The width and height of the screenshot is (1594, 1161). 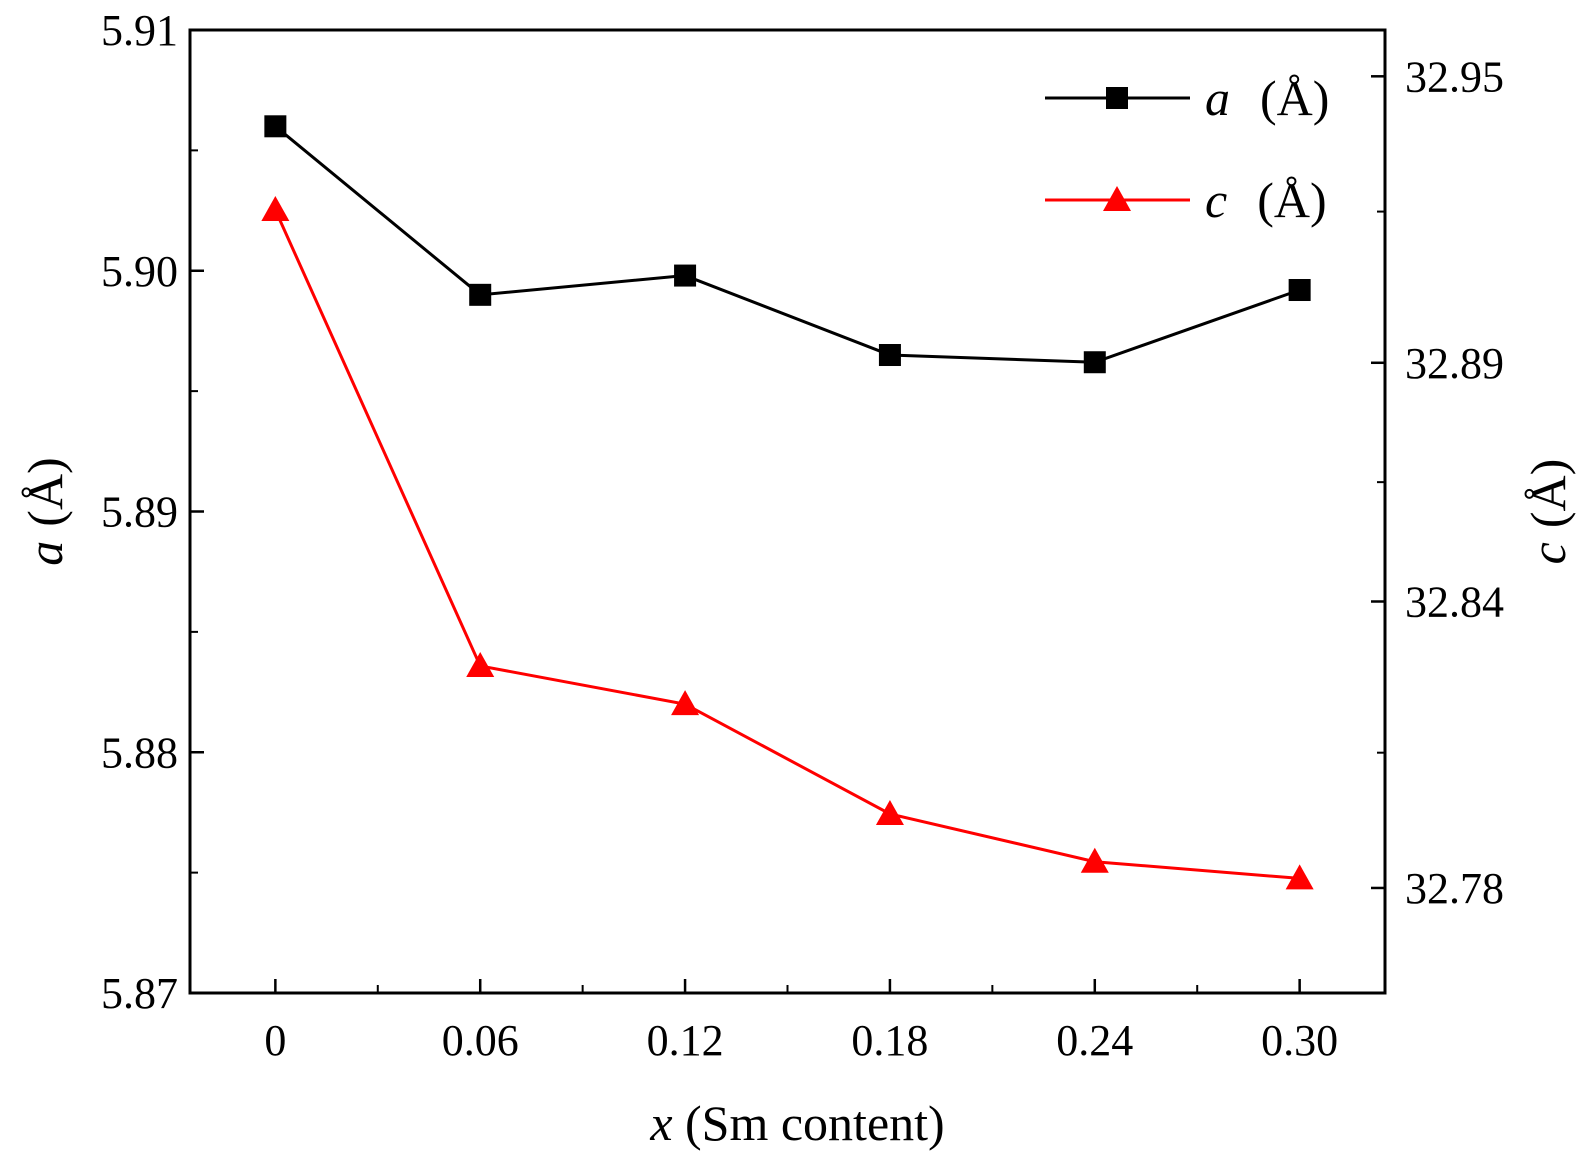 What do you see at coordinates (45, 553) in the screenshot?
I see `y-left-axis-title-var: a` at bounding box center [45, 553].